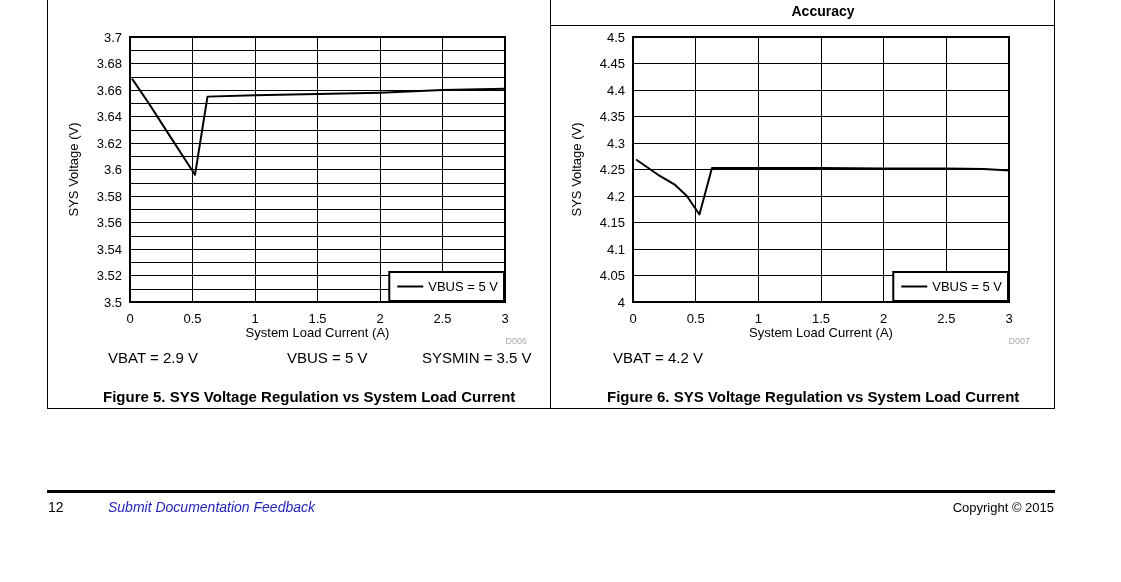 The image size is (1121, 582). I want to click on y-tick-label: 4.3, so click(615, 143).